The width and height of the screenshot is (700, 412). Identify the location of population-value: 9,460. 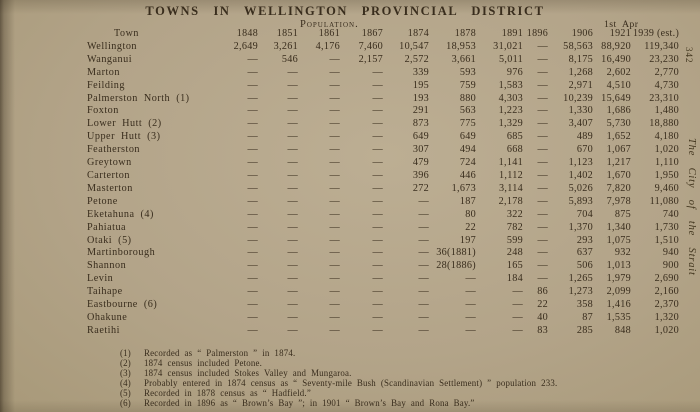
(667, 188).